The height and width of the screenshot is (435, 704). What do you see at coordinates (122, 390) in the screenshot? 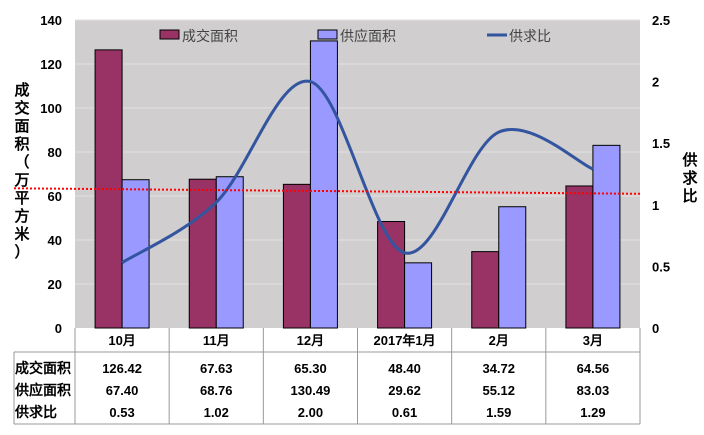
I see `table-cell: 67.40` at bounding box center [122, 390].